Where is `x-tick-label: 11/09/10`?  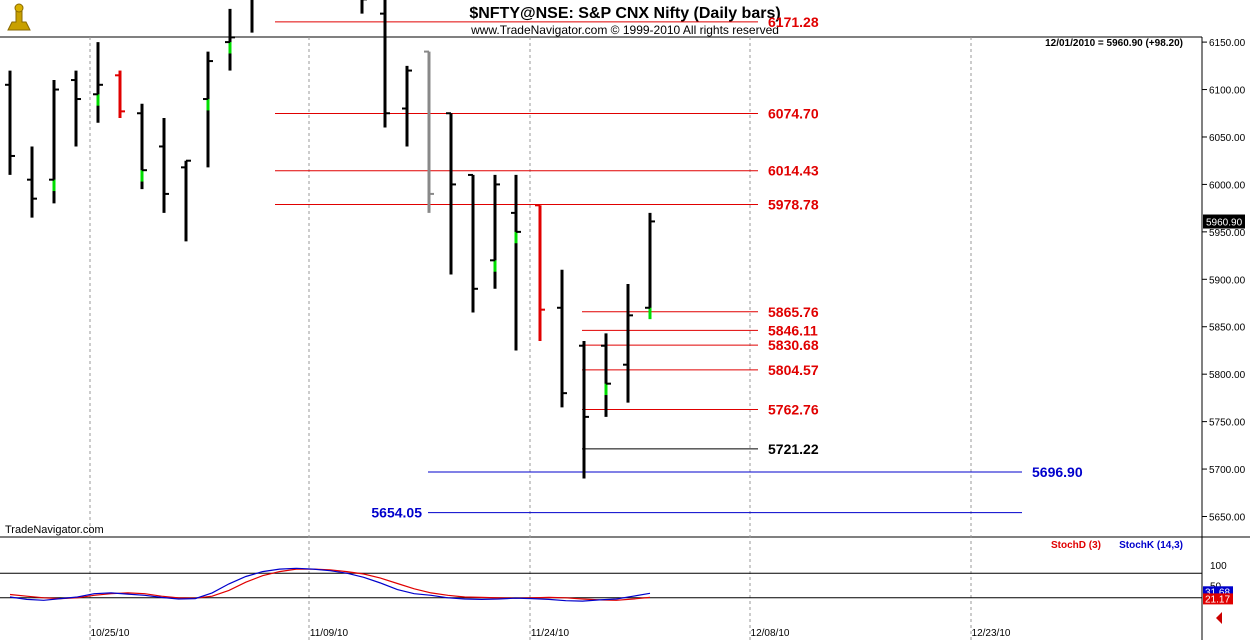 x-tick-label: 11/09/10 is located at coordinates (329, 633).